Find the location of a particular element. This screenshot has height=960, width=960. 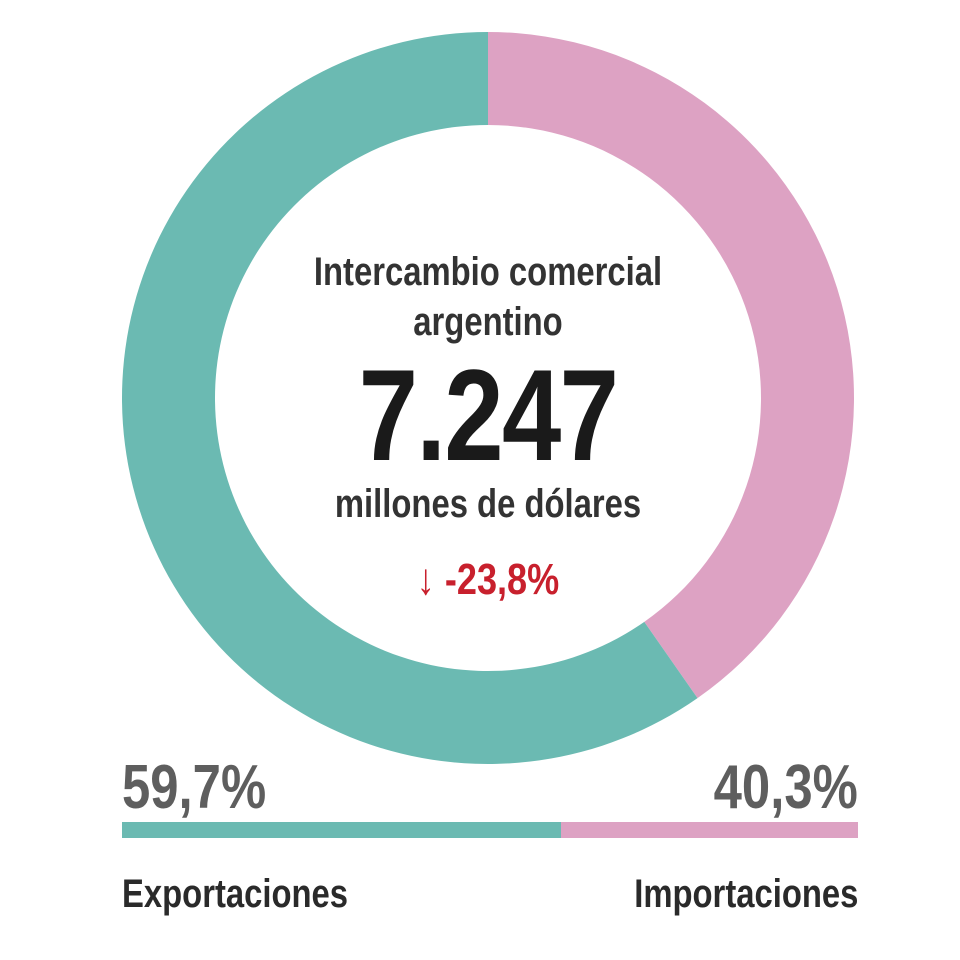

arrow-down-icon: ↓ is located at coordinates (430, 579).